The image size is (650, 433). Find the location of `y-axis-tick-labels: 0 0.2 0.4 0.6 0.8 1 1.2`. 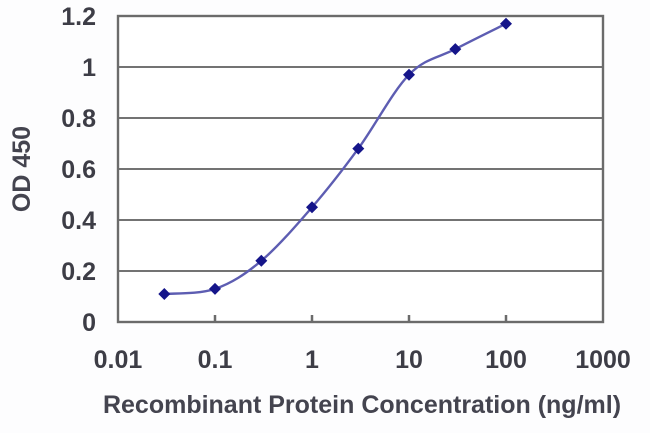

y-axis-tick-labels: 0 0.2 0.4 0.6 0.8 1 1.2 is located at coordinates (78, 170).